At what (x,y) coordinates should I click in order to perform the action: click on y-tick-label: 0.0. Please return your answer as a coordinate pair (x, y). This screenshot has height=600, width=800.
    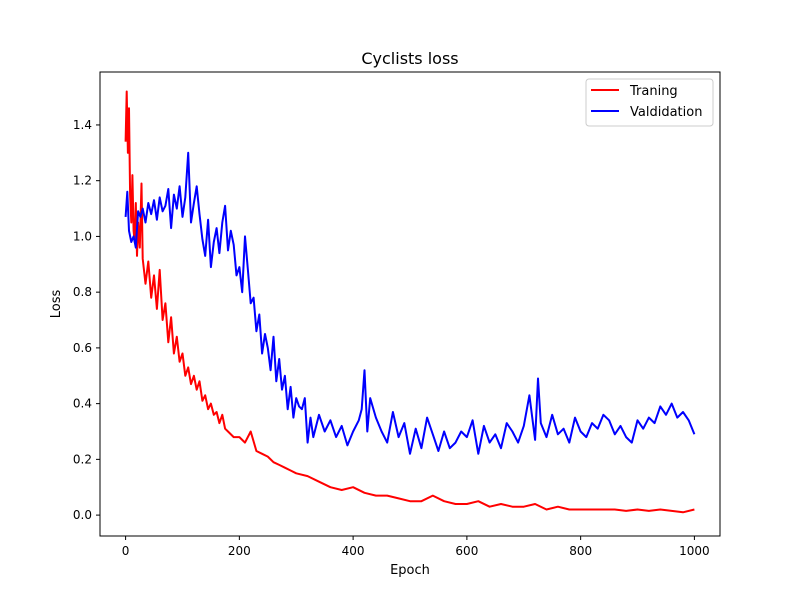
    Looking at the image, I should click on (82, 515).